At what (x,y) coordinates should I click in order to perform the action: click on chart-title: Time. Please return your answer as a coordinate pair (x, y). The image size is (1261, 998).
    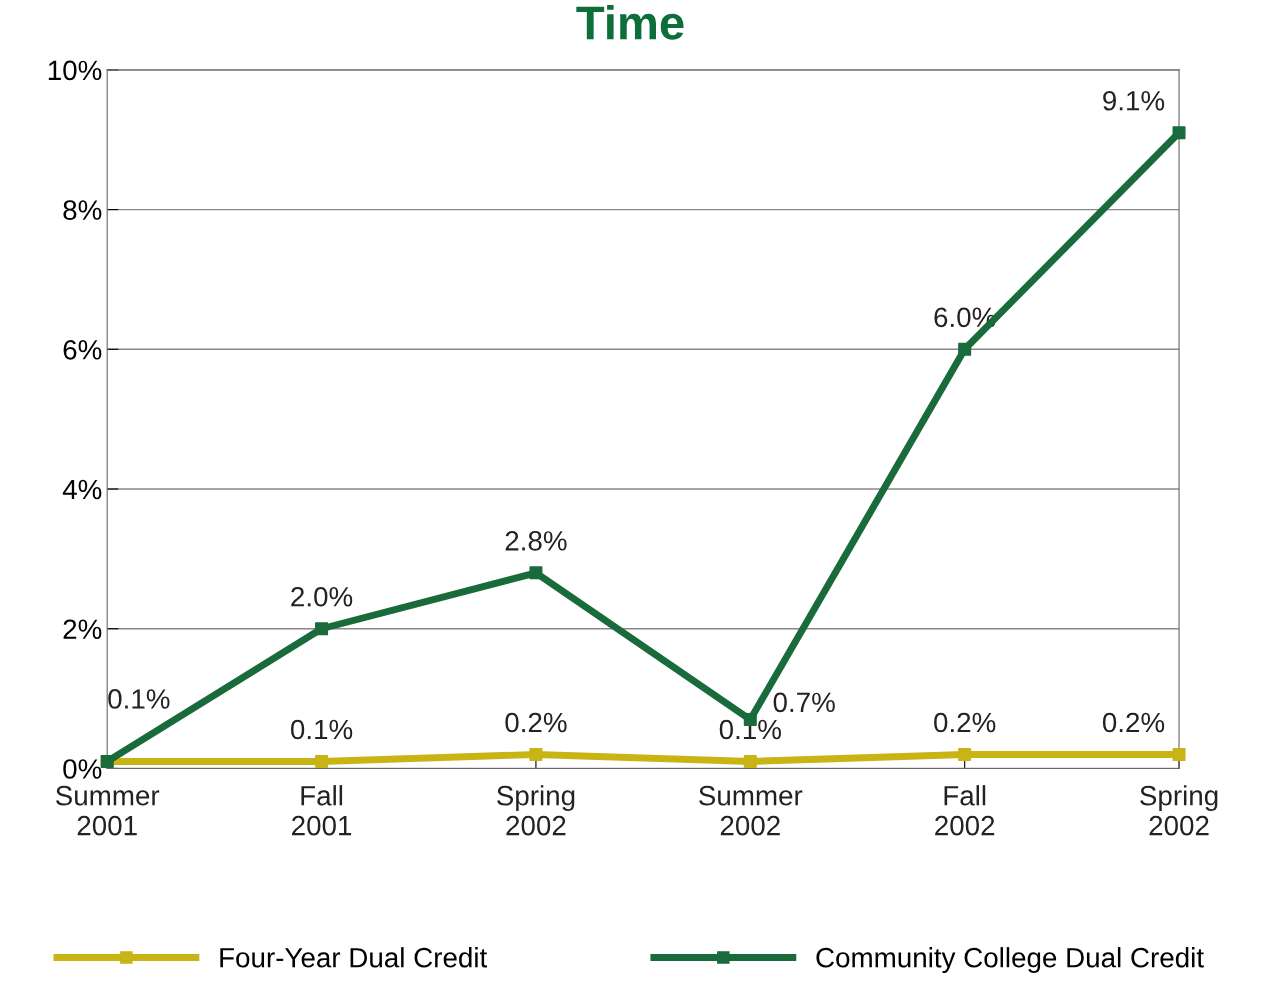
    Looking at the image, I should click on (630, 22).